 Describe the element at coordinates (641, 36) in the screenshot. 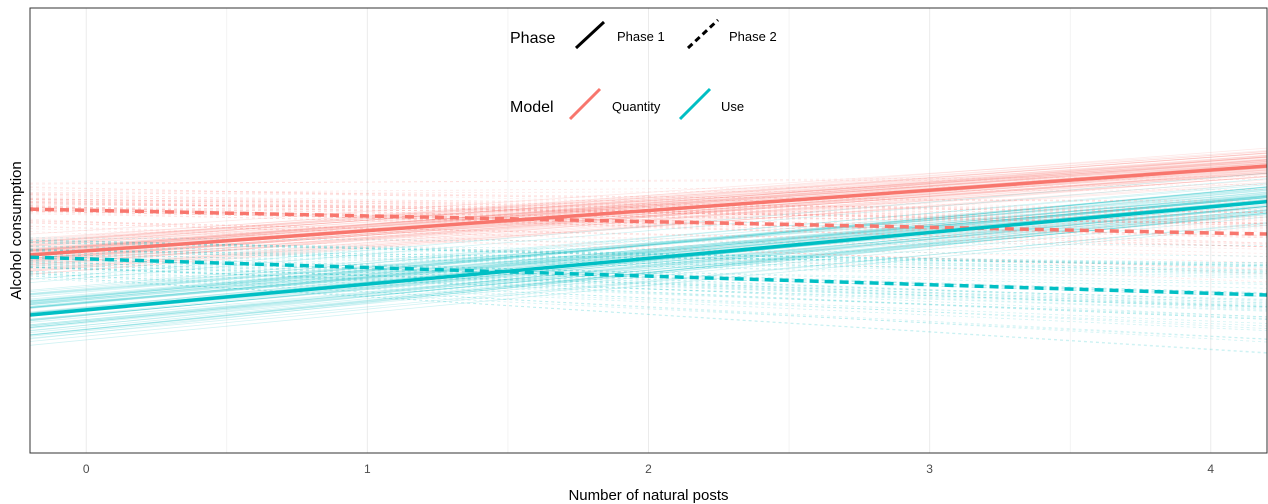

I see `legend-phase-1-label: Phase 1` at that location.